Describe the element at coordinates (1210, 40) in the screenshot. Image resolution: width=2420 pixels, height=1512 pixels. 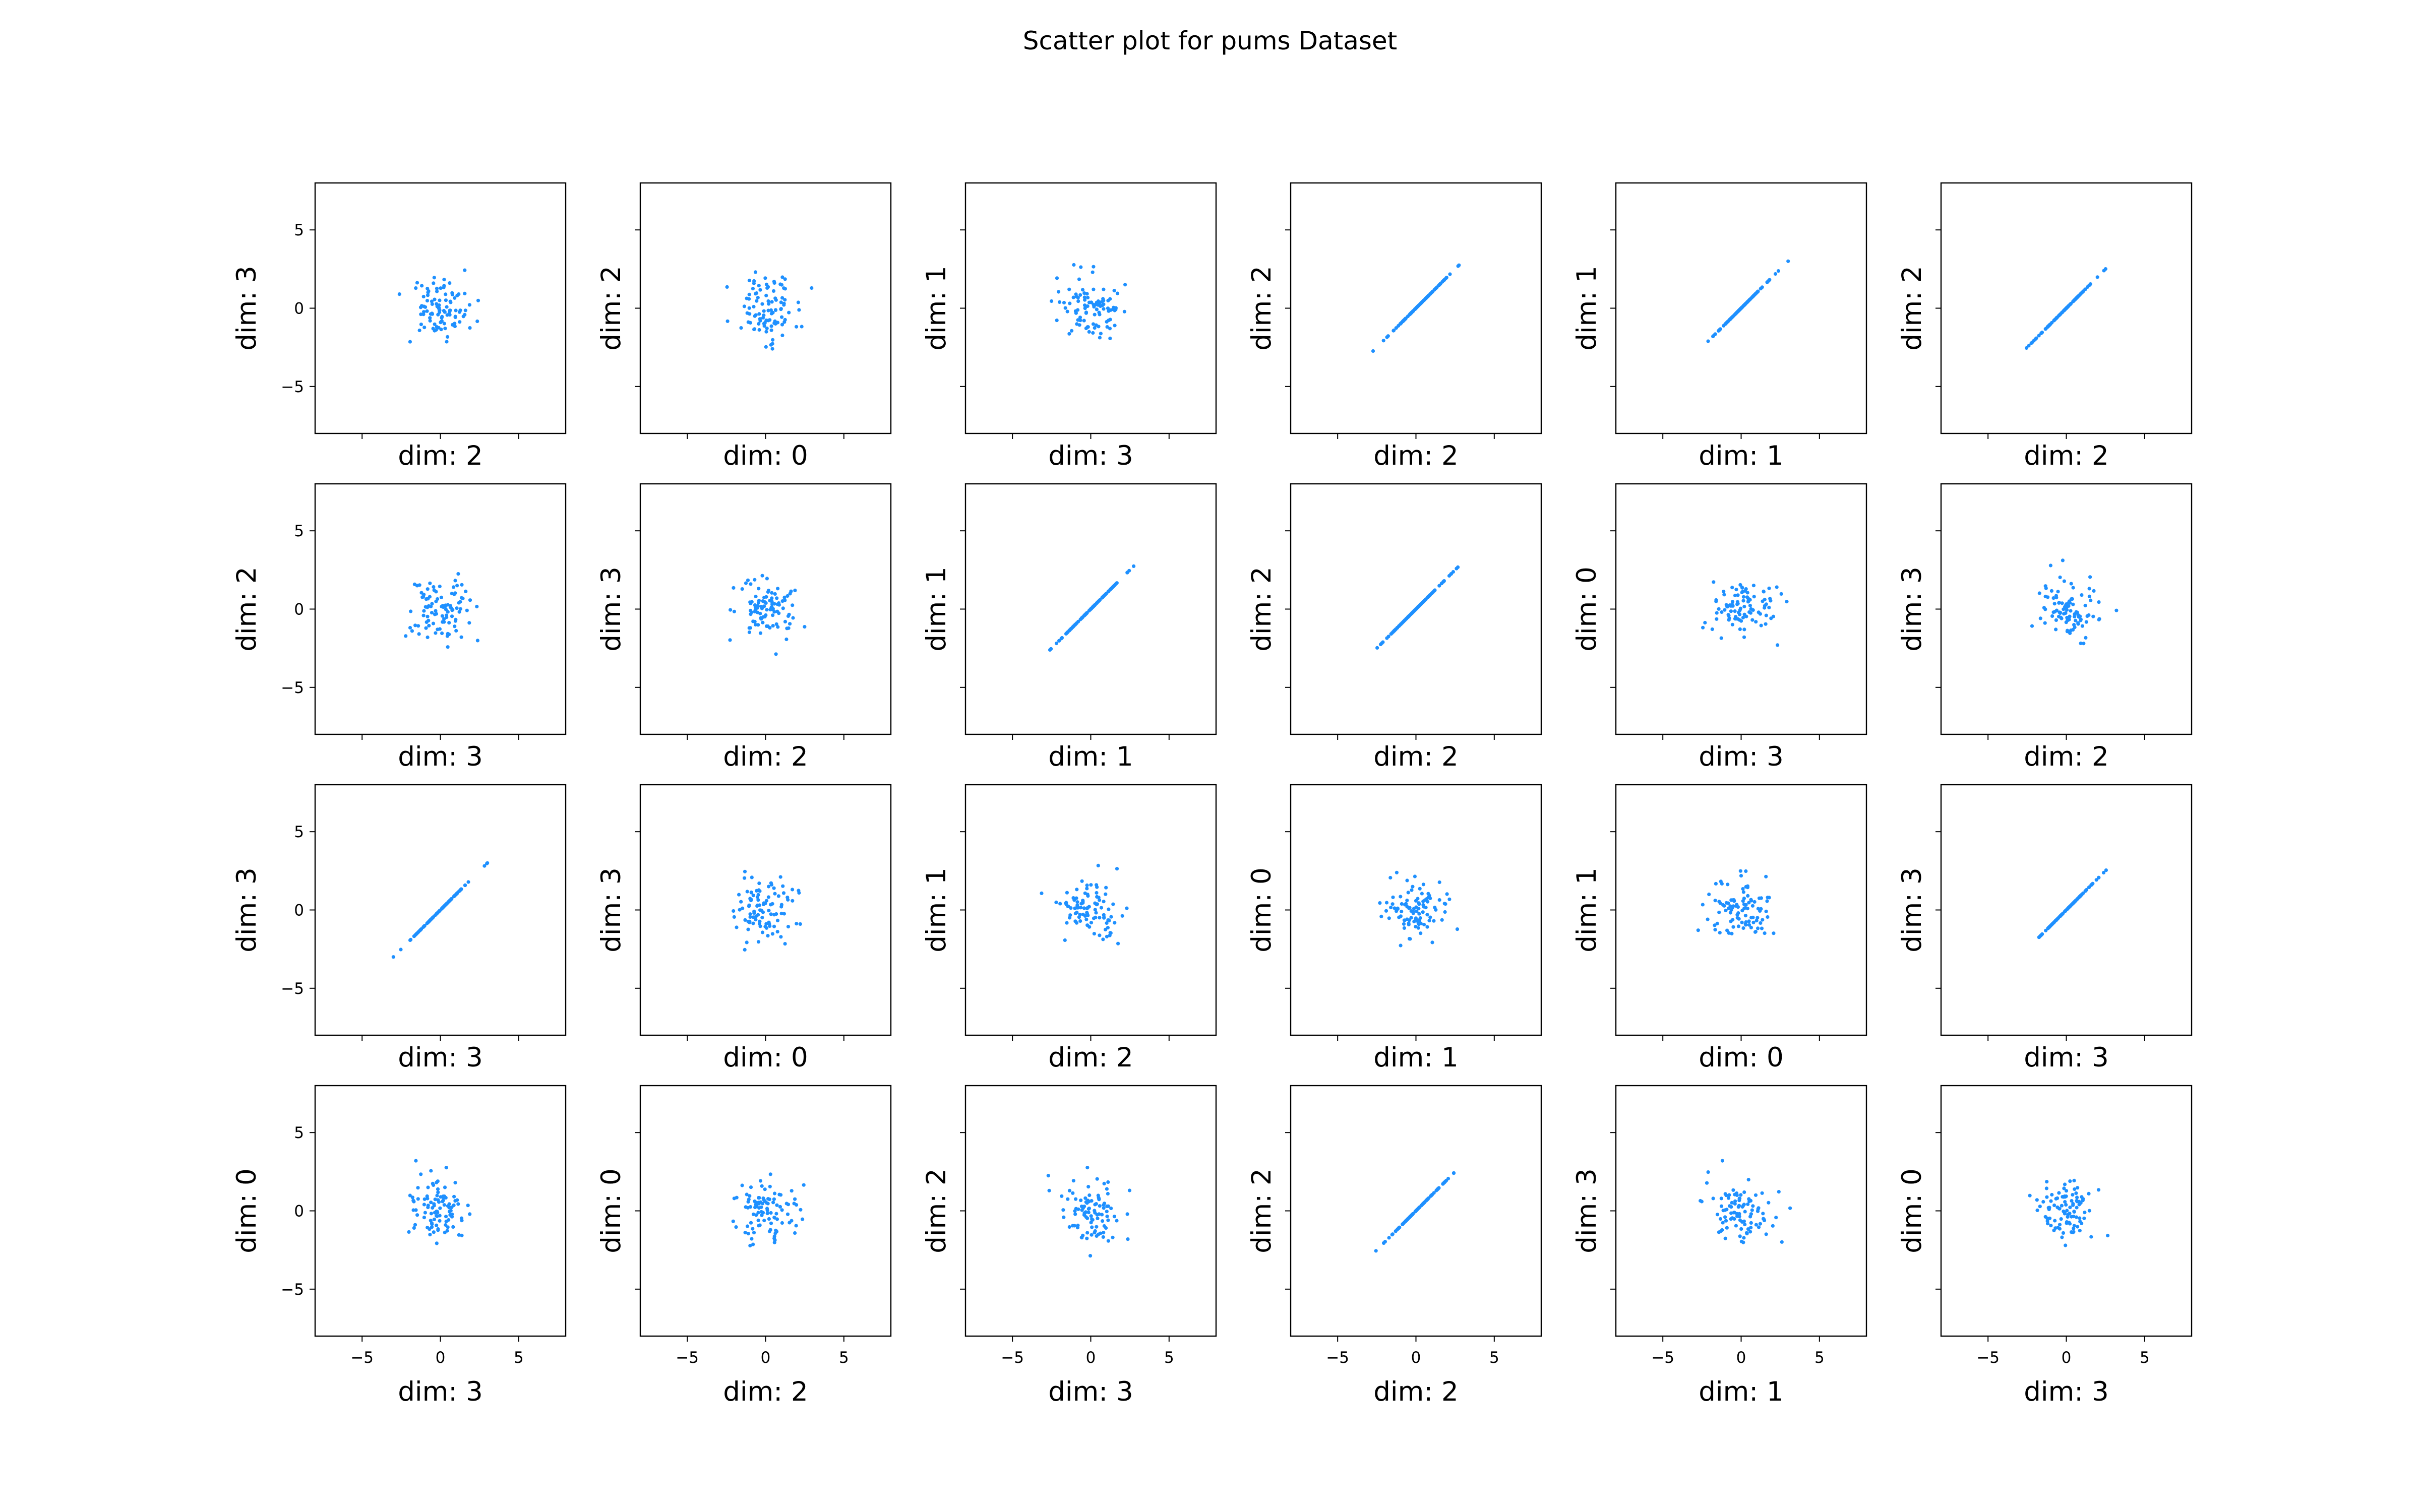
I see `figure-title: Scatter plot for pums Dataset` at that location.